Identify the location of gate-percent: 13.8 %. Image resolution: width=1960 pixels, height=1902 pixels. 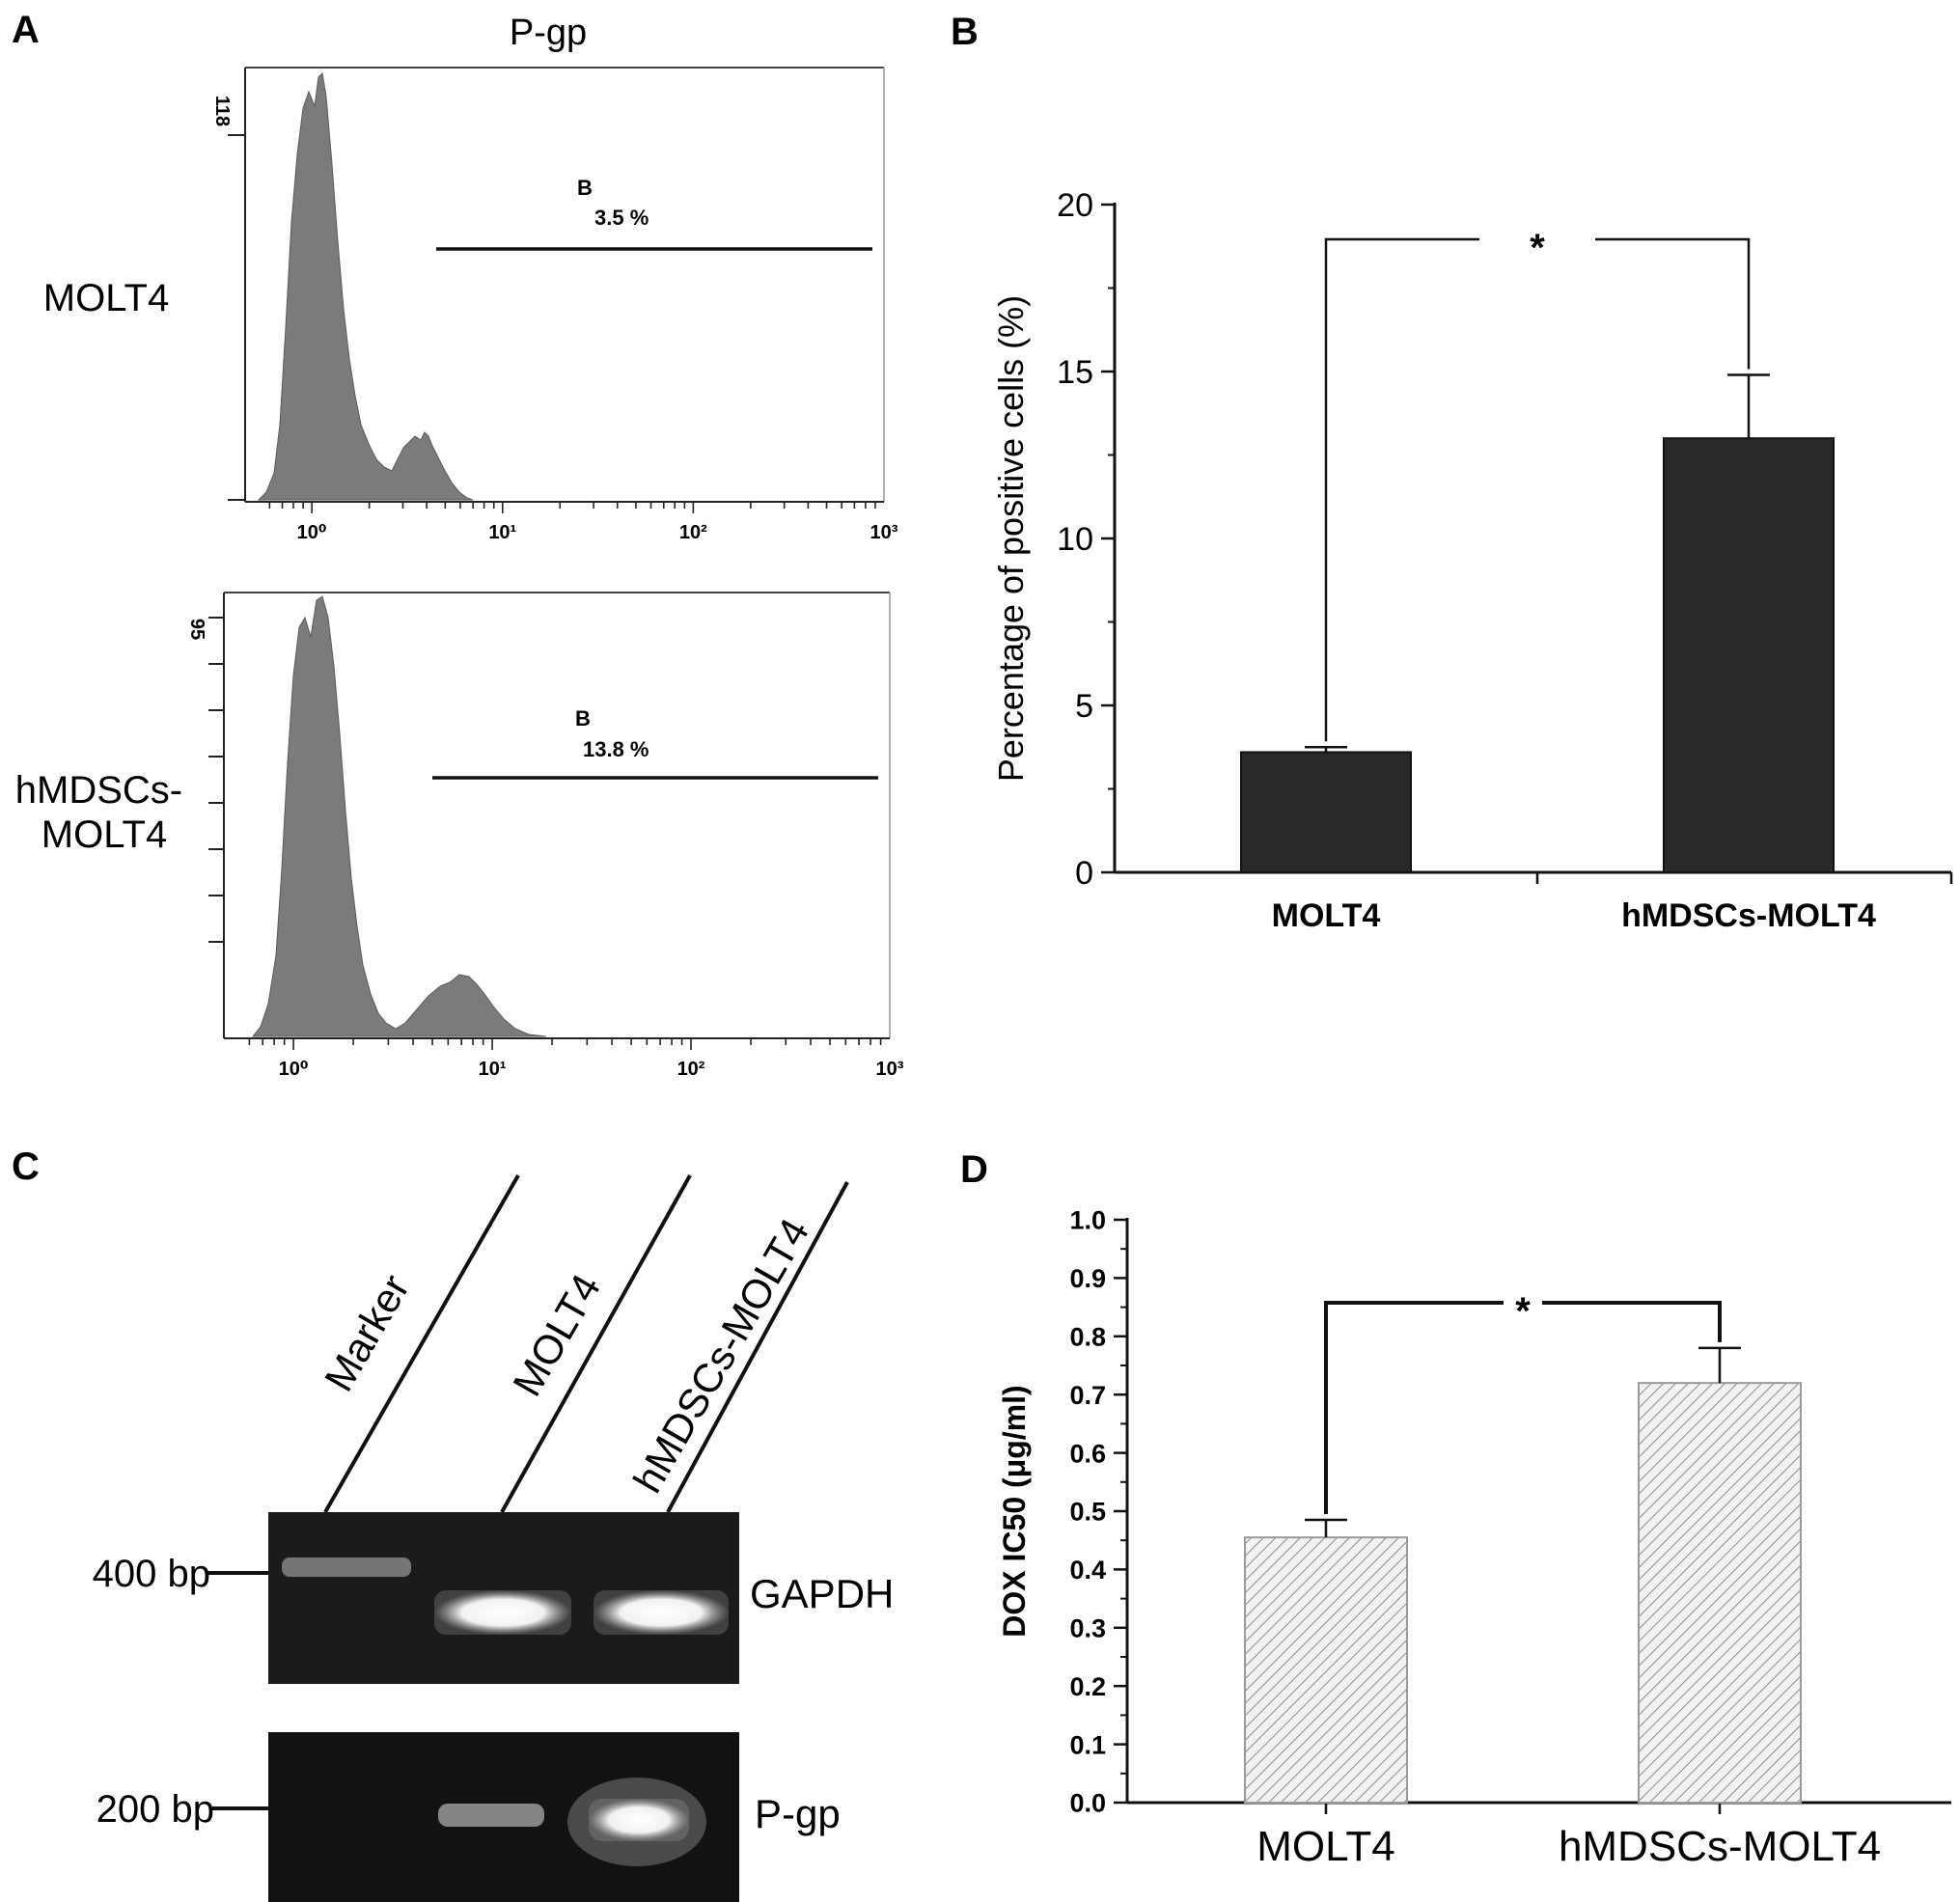
(616, 749).